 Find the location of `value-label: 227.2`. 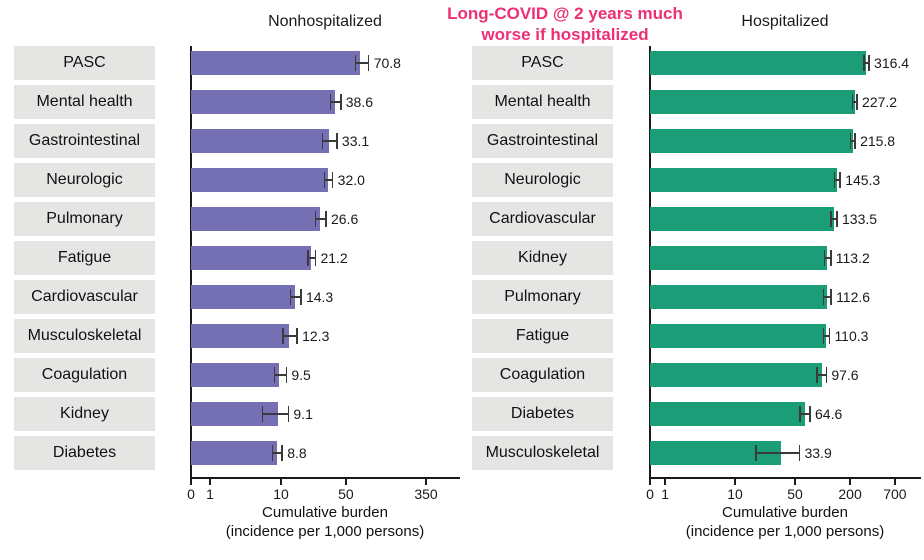

value-label: 227.2 is located at coordinates (880, 102).